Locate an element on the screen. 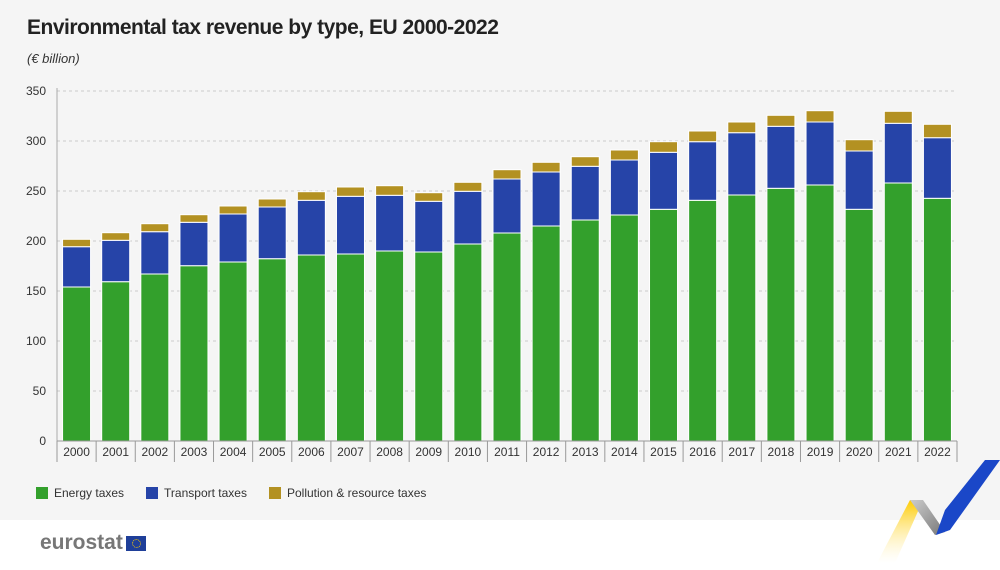 The height and width of the screenshot is (570, 1000). bar-transport-taxes-2007 is located at coordinates (350, 225).